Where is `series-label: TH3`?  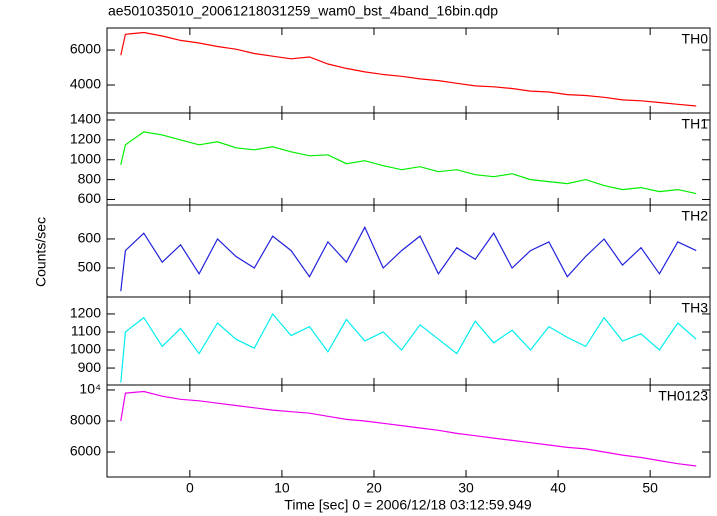
series-label: TH3 is located at coordinates (695, 308).